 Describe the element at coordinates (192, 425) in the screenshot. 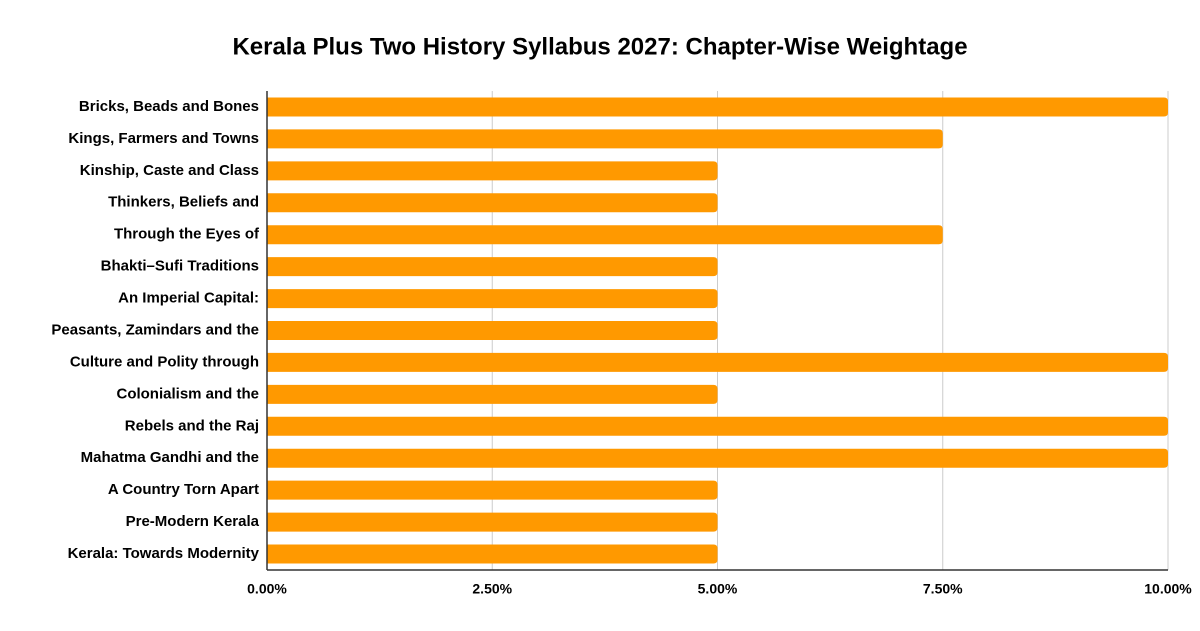

I see `y-tick-label: Rebels and the Raj` at that location.